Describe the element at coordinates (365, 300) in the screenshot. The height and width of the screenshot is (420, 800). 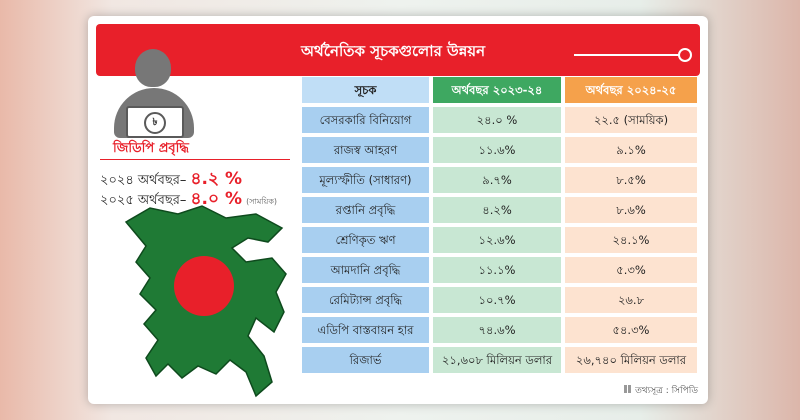
I see `indicator-cell: রেমিট্যান্স প্রবৃদ্ধি` at that location.